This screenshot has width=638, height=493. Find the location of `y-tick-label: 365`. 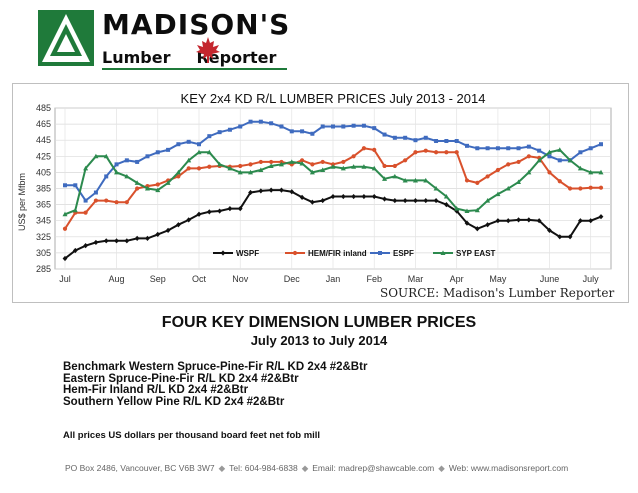

y-tick-label: 365 is located at coordinates (43, 205).